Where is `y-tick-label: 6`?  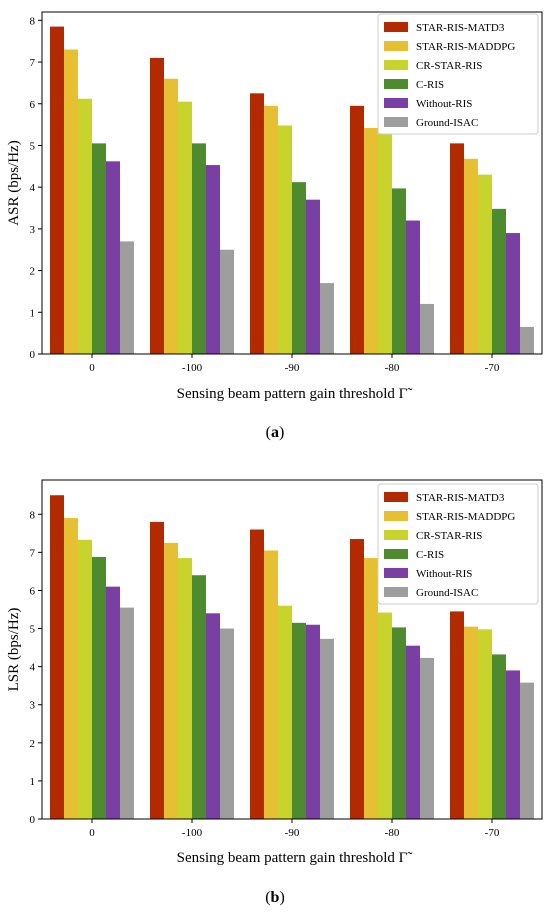
y-tick-label: 6 is located at coordinates (33, 591).